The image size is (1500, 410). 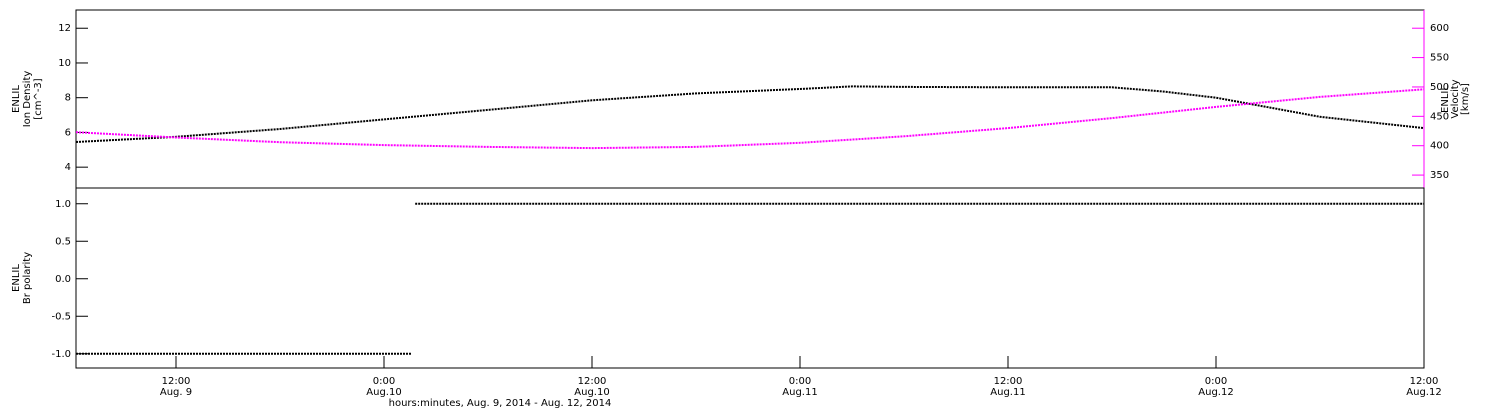 I want to click on y-tick-label: -1.0, so click(x=61, y=354).